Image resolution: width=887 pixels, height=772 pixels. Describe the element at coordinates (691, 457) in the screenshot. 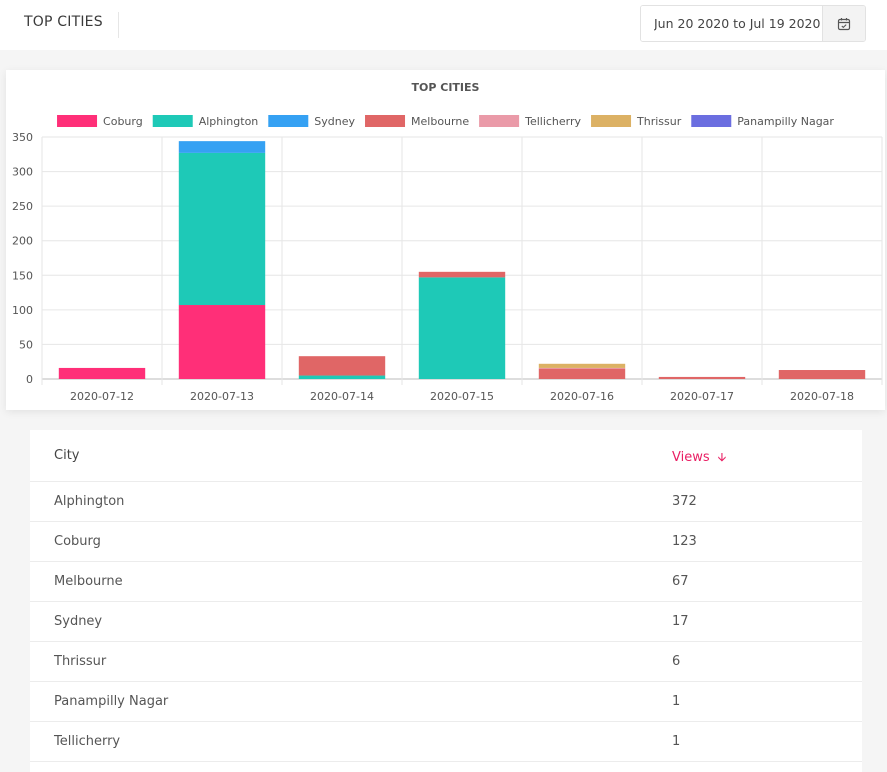

I see `column-header-views-label: Views` at that location.